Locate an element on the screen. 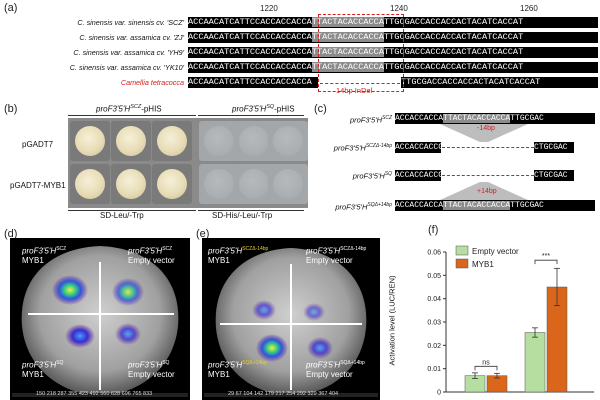  lum-spot-e-br is located at coordinates (320, 348).